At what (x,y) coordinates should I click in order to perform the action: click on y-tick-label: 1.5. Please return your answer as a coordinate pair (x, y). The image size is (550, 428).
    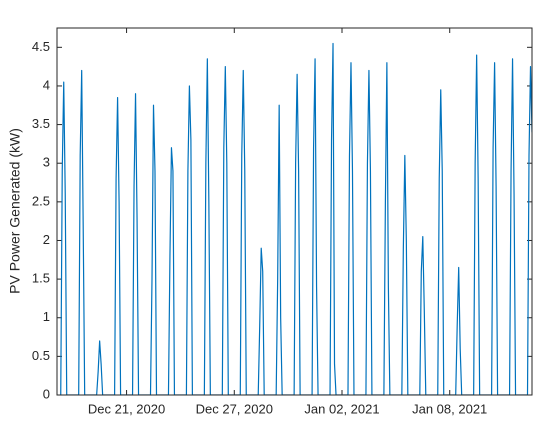
    Looking at the image, I should click on (41, 278).